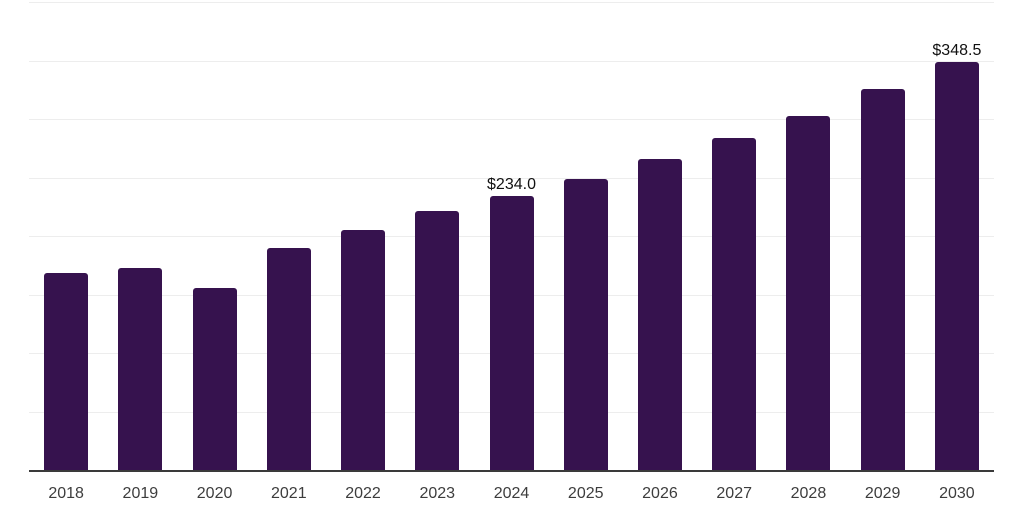 The width and height of the screenshot is (1024, 512). I want to click on x-tick-label-2025: 2025, so click(585, 493).